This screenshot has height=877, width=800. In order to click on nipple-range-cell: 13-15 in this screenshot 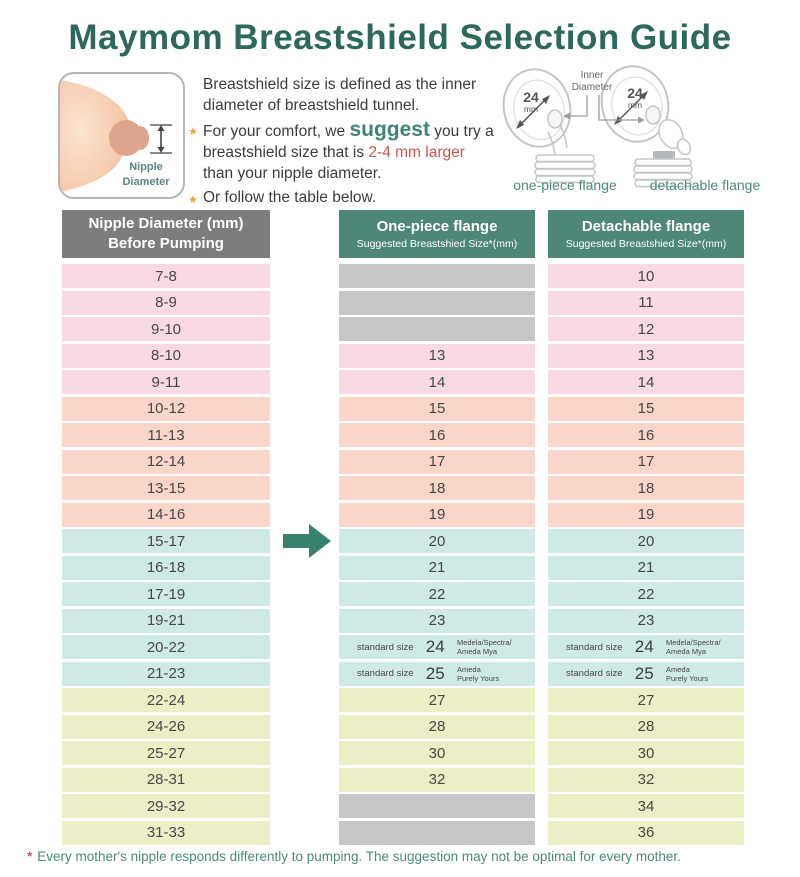, I will do `click(166, 488)`.